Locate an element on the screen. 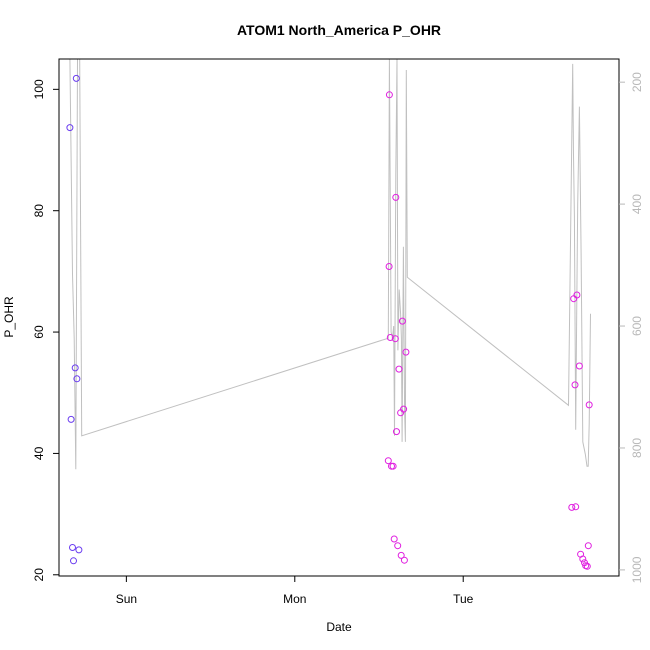  y2-tick-label: 1000 is located at coordinates (637, 569).